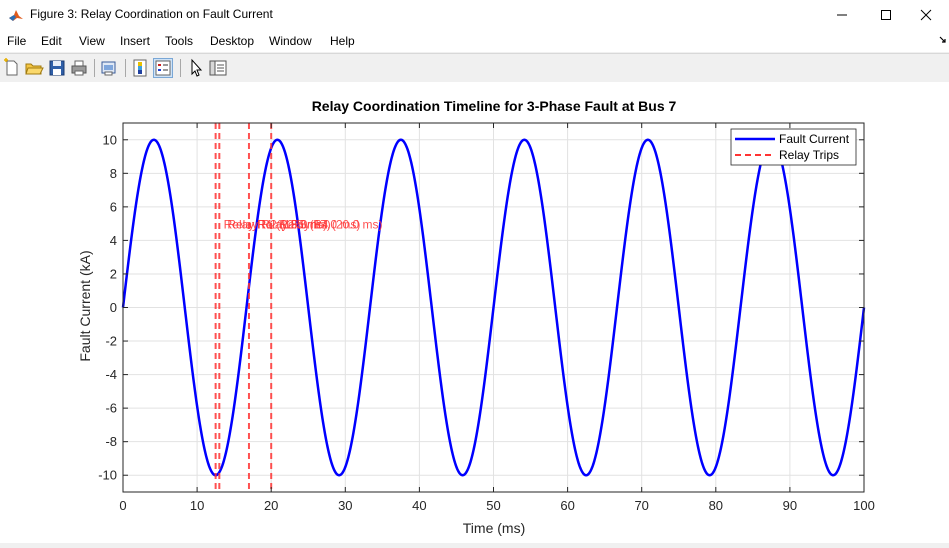 The height and width of the screenshot is (548, 949). What do you see at coordinates (345, 505) in the screenshot?
I see `x-tick-label: 30` at bounding box center [345, 505].